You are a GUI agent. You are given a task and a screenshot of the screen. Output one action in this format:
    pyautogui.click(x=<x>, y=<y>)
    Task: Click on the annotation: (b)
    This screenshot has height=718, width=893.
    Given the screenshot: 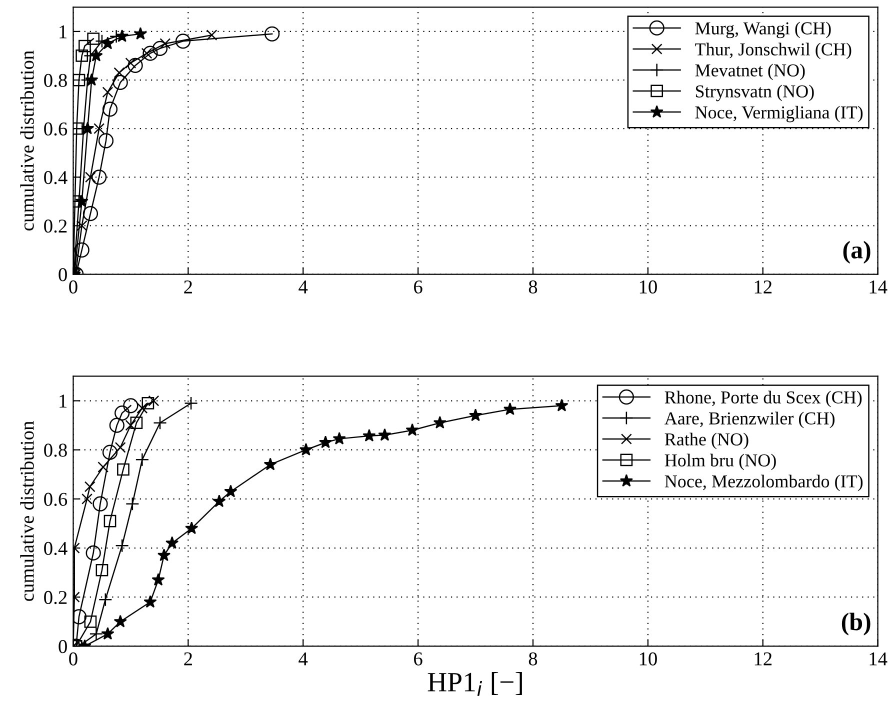 What is the action you would take?
    pyautogui.click(x=856, y=624)
    